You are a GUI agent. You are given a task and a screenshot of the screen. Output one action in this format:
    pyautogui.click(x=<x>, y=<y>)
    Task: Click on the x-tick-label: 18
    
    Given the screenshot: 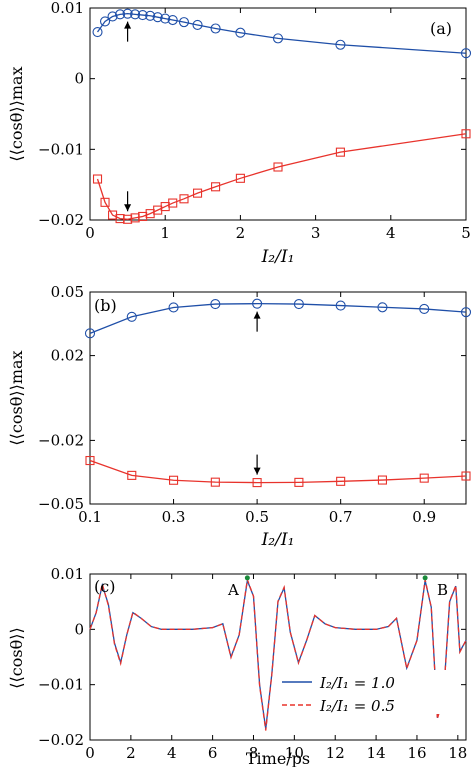 What is the action you would take?
    pyautogui.click(x=457, y=753)
    